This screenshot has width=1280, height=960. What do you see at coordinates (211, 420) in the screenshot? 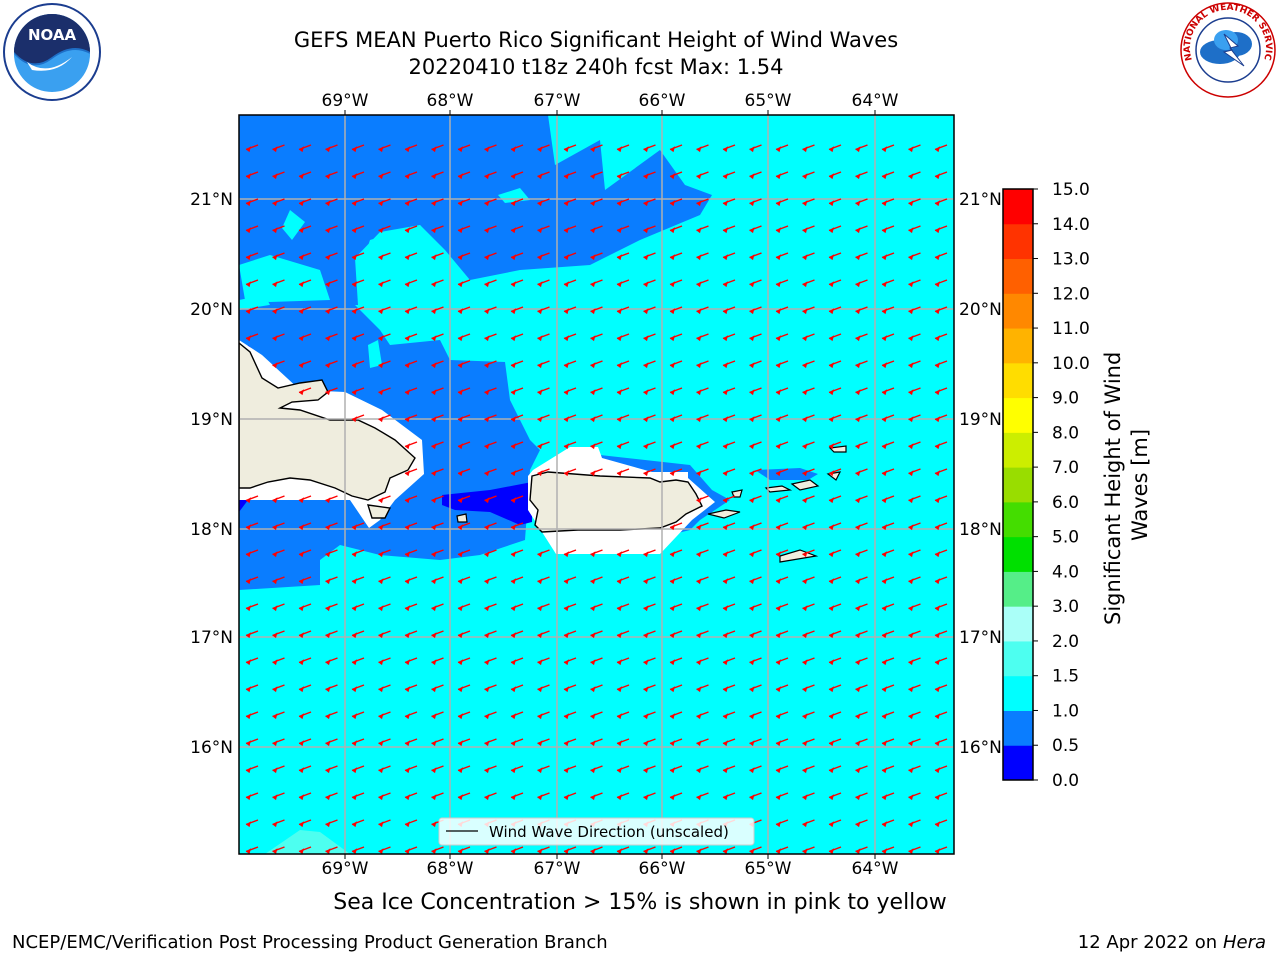
I see `lat-label-left: 19°N` at bounding box center [211, 420].